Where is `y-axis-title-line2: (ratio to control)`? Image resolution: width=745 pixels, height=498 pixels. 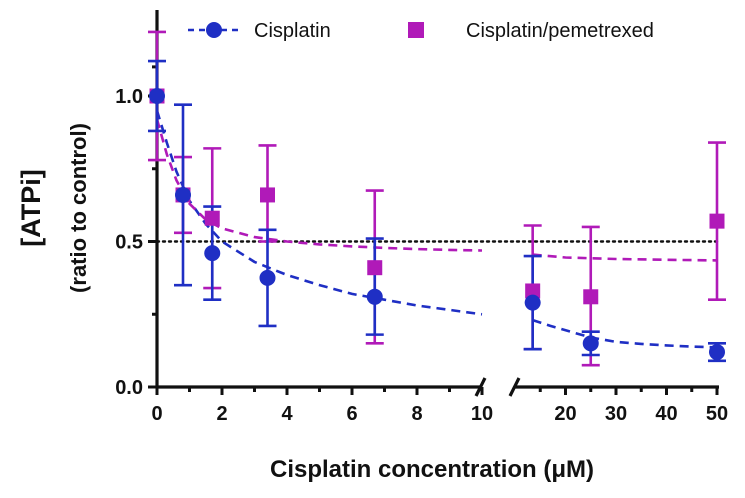 y-axis-title-line2: (ratio to control) is located at coordinates (78, 208).